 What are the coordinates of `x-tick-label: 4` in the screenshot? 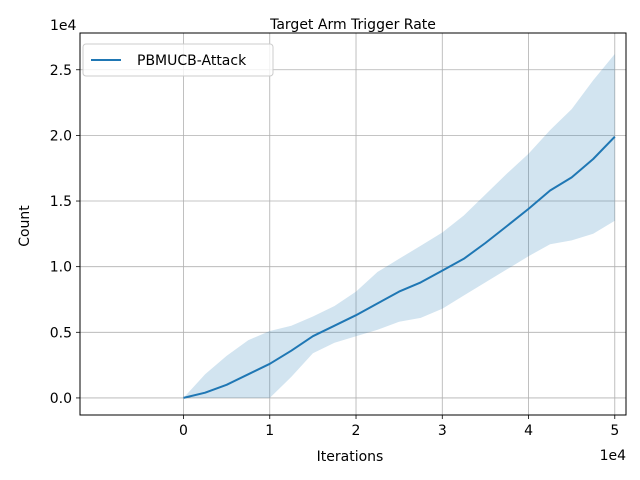 It's located at (528, 431).